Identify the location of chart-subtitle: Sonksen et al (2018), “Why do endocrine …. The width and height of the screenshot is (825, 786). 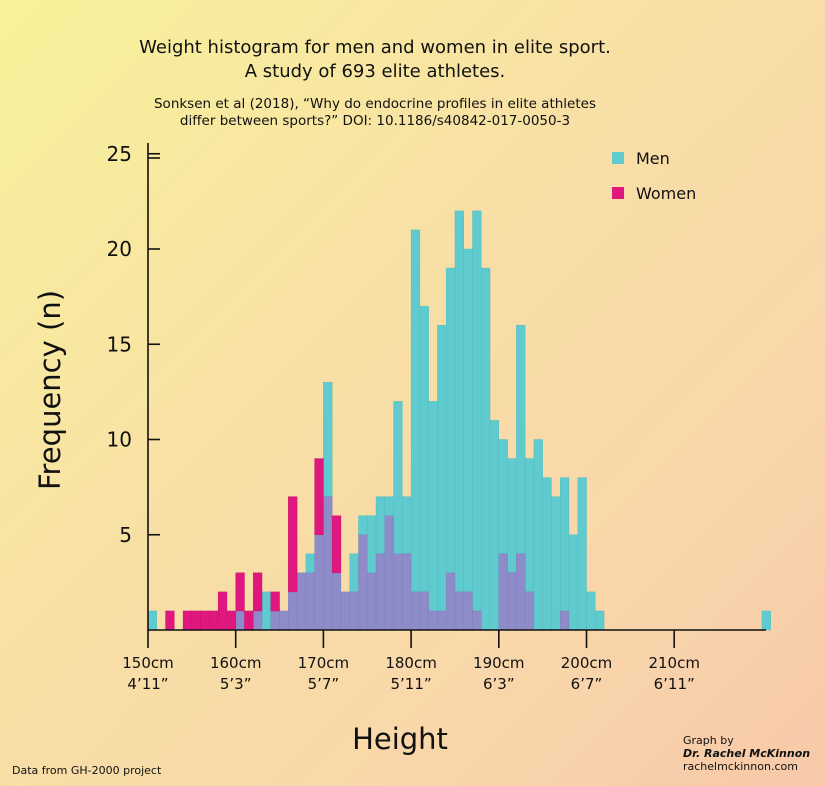
(375, 113).